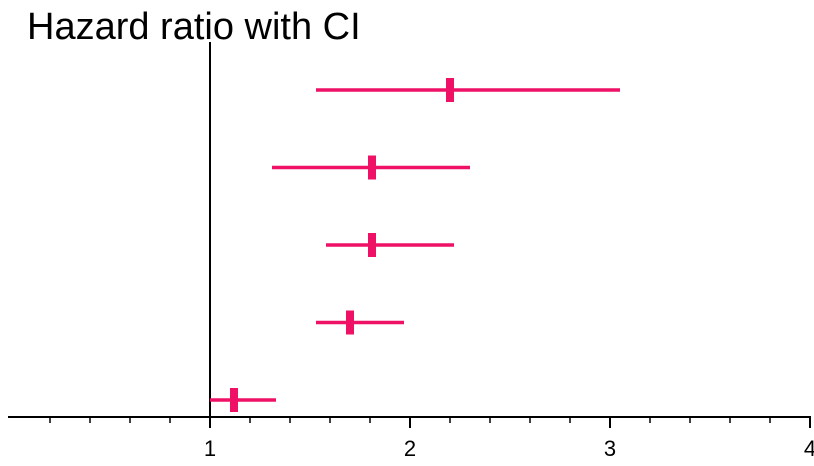 This screenshot has height=466, width=814. I want to click on x-tick-label: 1, so click(210, 448).